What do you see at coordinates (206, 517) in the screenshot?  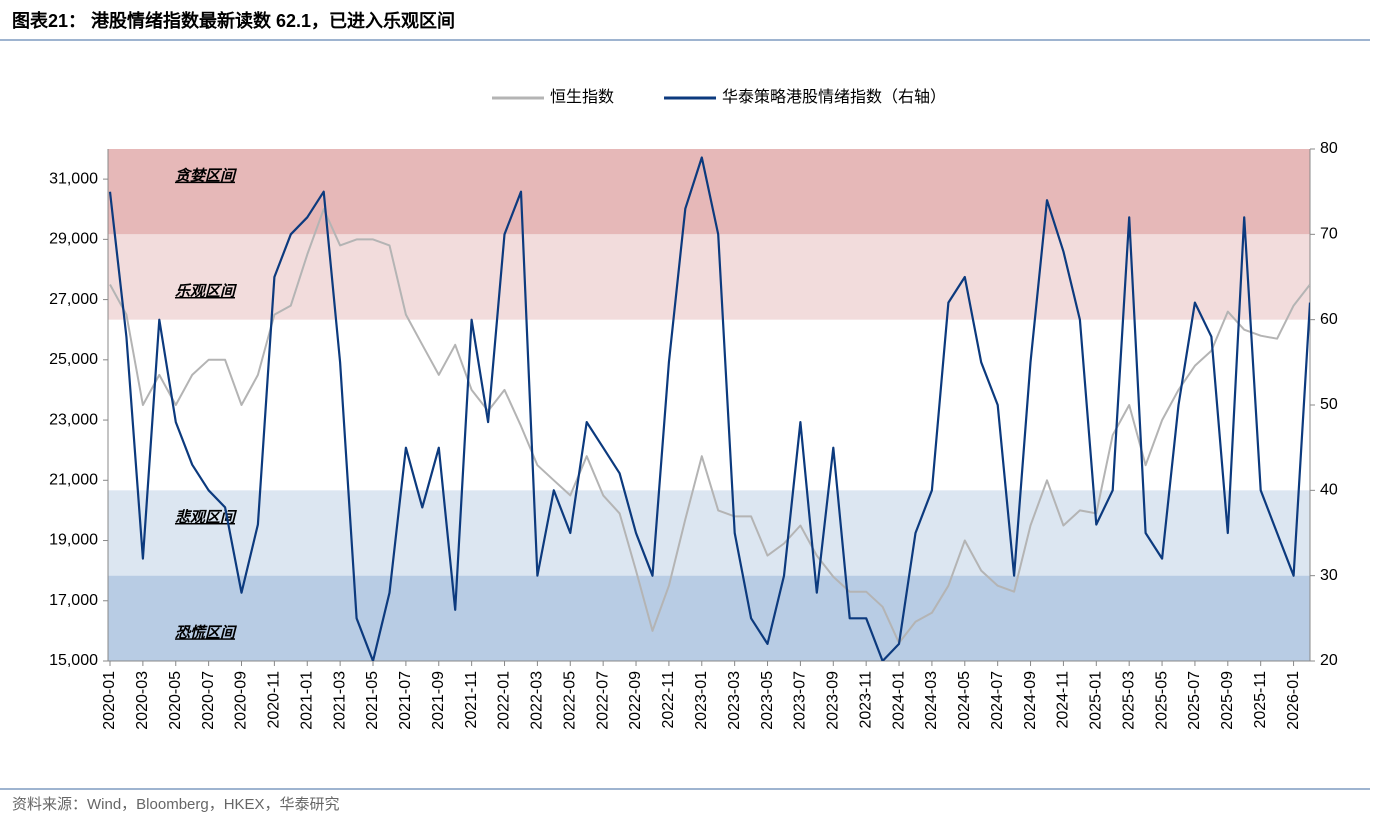 I see `zone-label: 悲观区间` at bounding box center [206, 517].